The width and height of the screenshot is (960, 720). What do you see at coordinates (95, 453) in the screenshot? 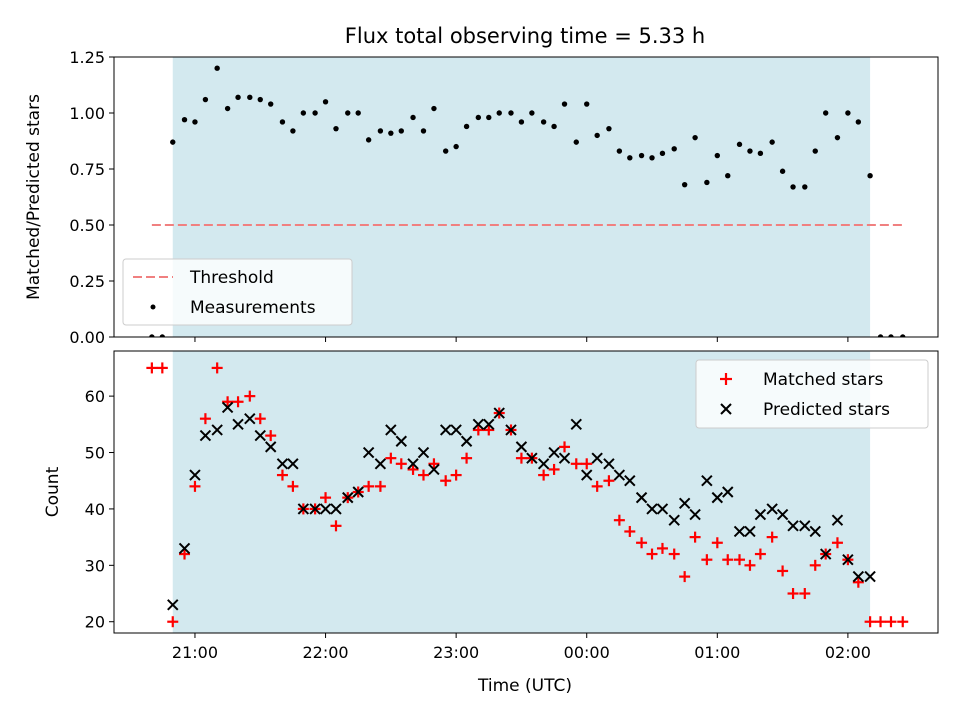
I see `y-tick-label: 50` at bounding box center [95, 453].